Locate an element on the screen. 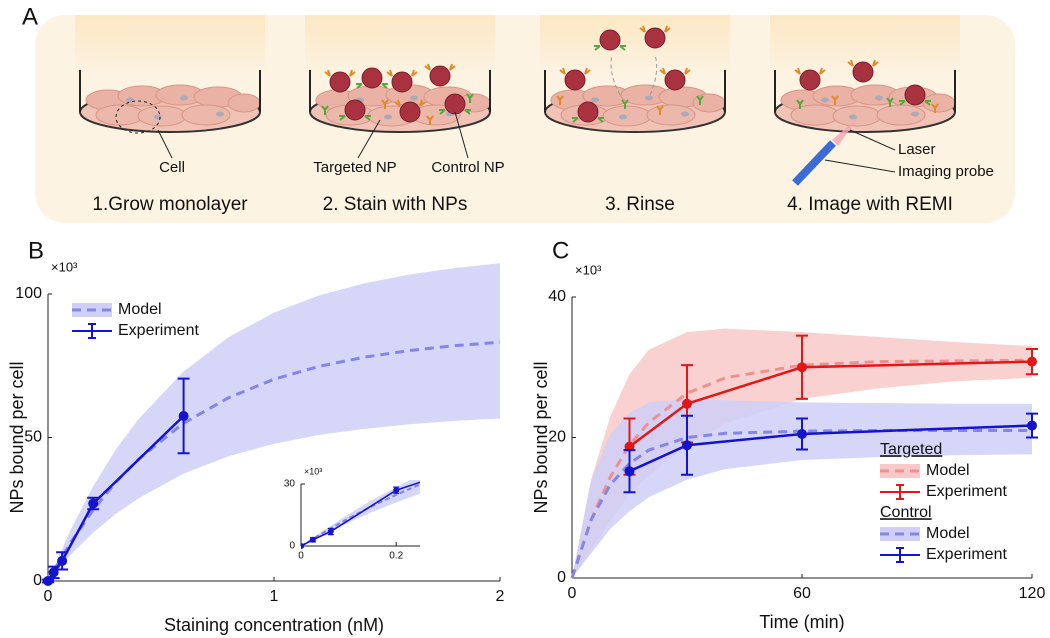 This screenshot has height=638, width=1050. imaging-probe is located at coordinates (814, 163).